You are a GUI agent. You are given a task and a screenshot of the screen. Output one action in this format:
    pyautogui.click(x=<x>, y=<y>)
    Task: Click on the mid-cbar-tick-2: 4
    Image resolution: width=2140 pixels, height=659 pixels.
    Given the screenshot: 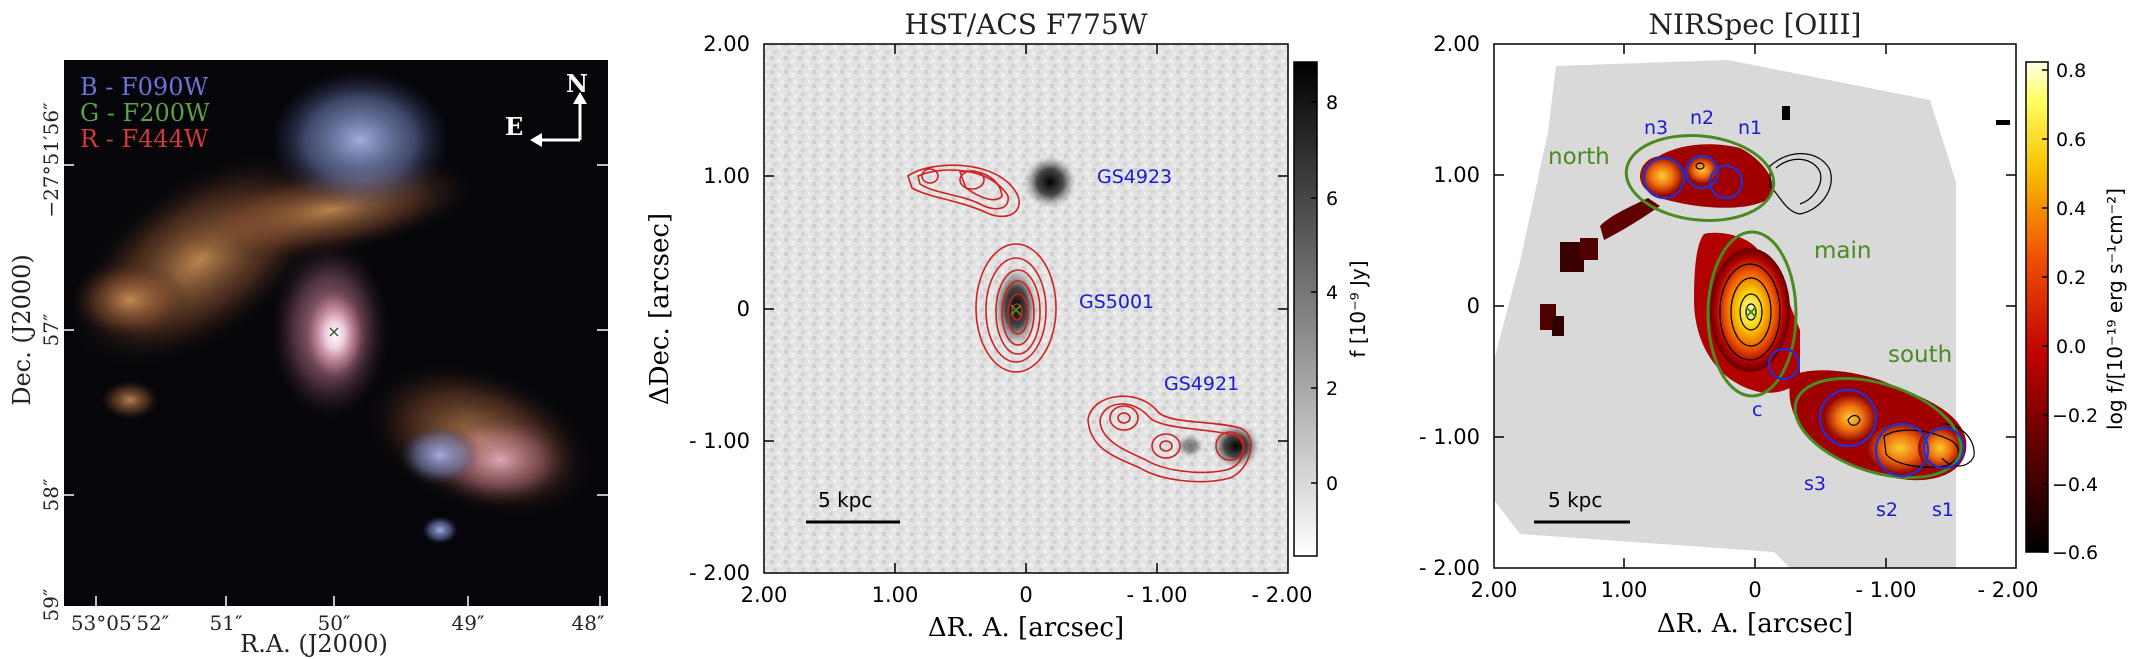 What is the action you would take?
    pyautogui.click(x=1332, y=293)
    